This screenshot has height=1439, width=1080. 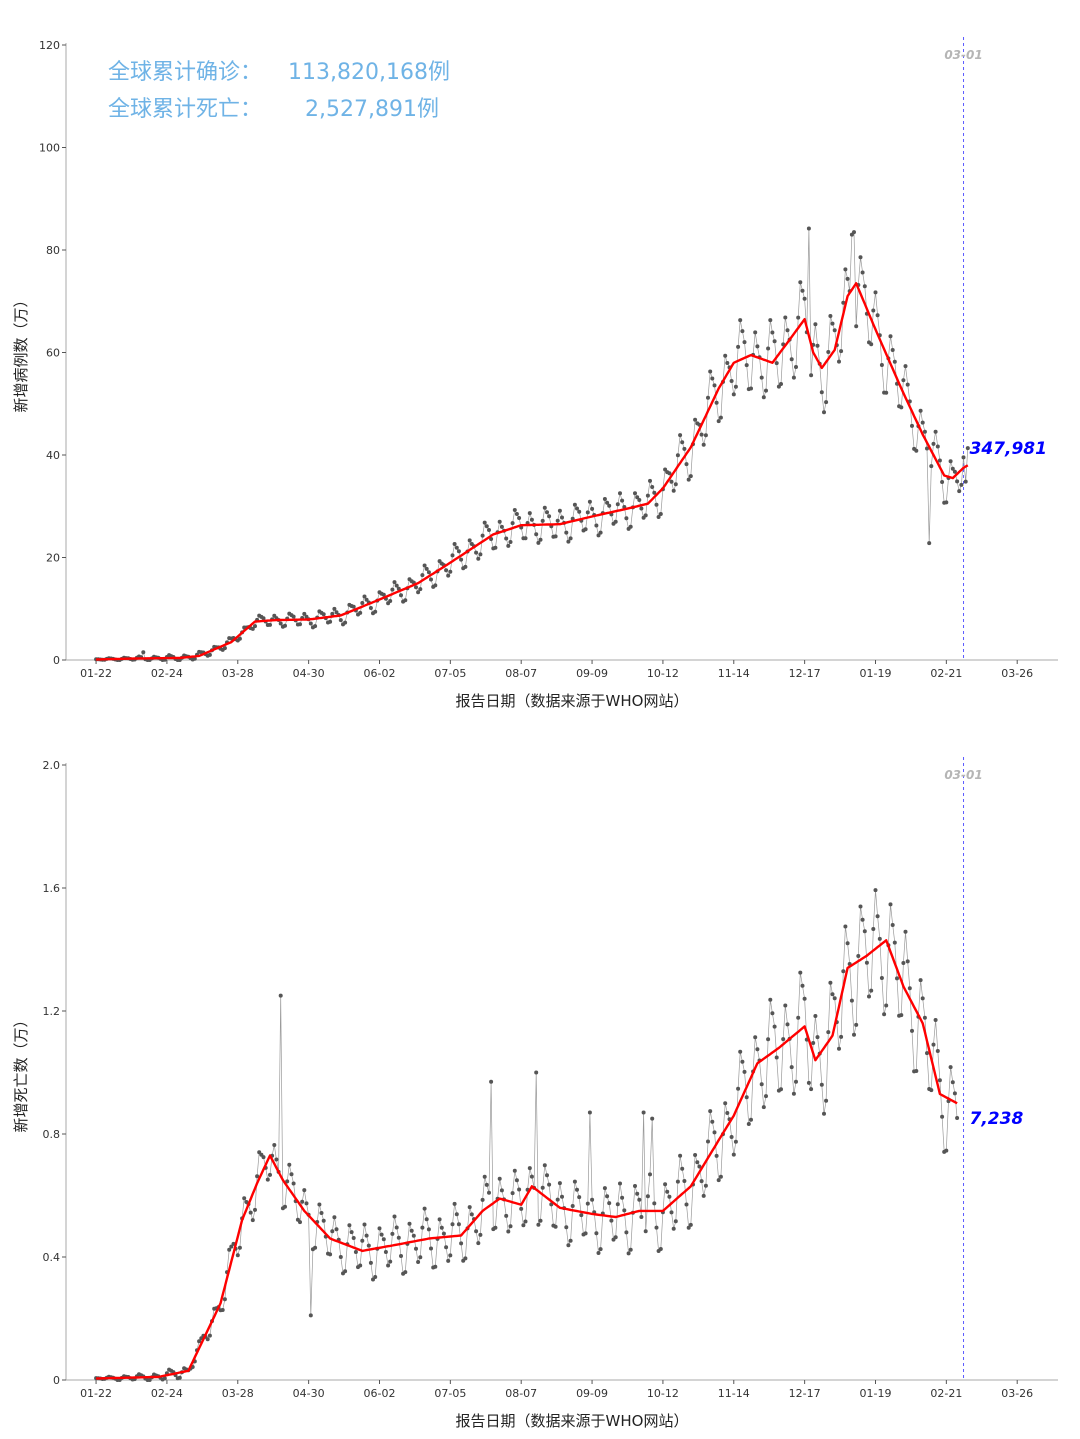 What do you see at coordinates (734, 1393) in the screenshot?
I see `x-tick-label: 11-14` at bounding box center [734, 1393].